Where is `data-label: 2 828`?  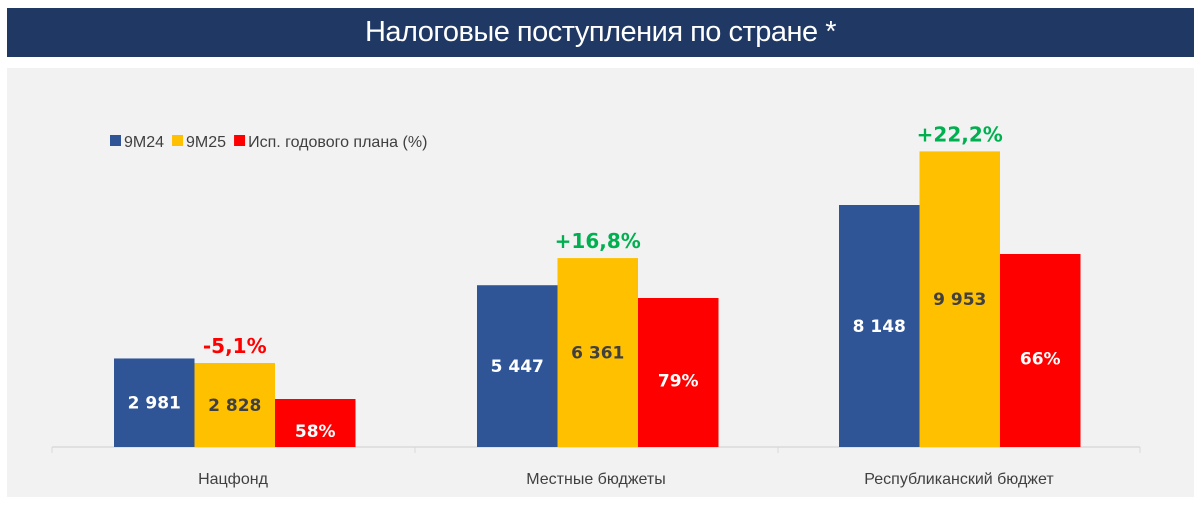
data-label: 2 828 is located at coordinates (234, 406).